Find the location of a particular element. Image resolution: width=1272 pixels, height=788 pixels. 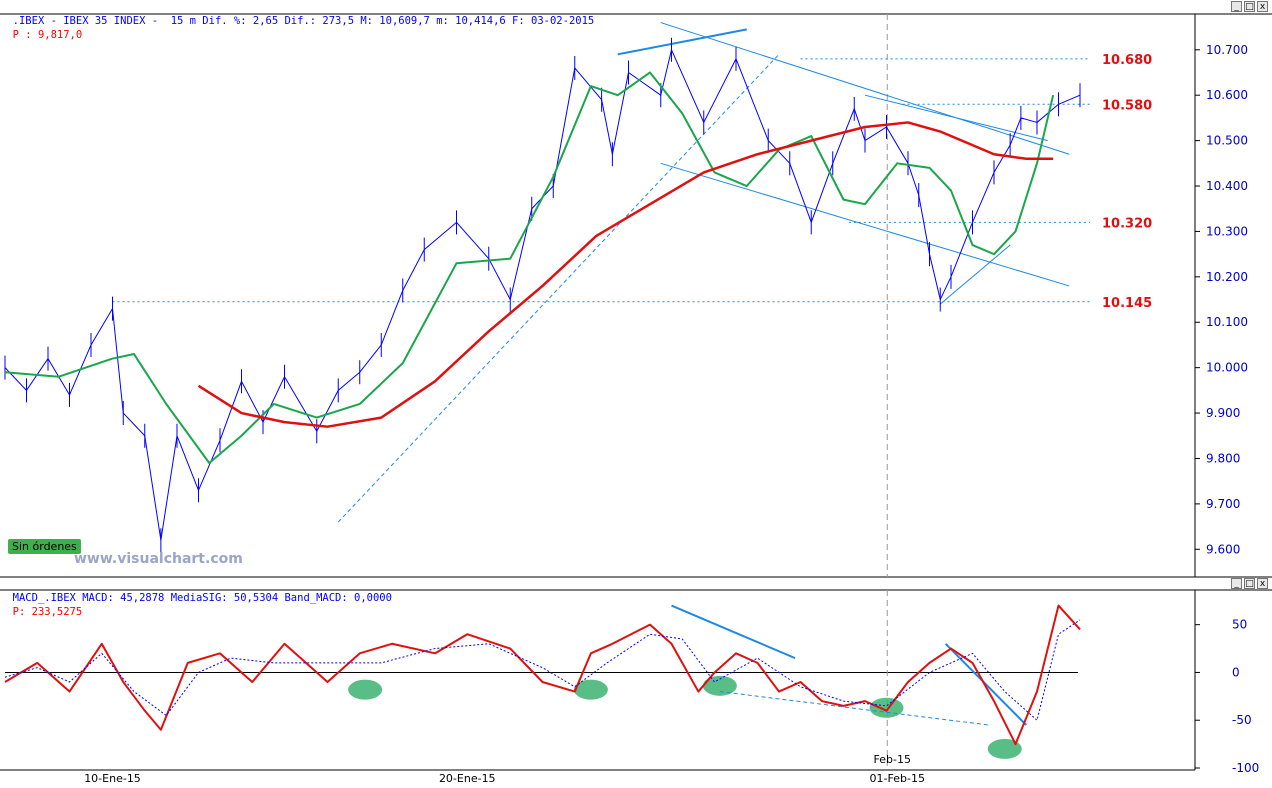

price-level-label: 10.320 is located at coordinates (1127, 223).